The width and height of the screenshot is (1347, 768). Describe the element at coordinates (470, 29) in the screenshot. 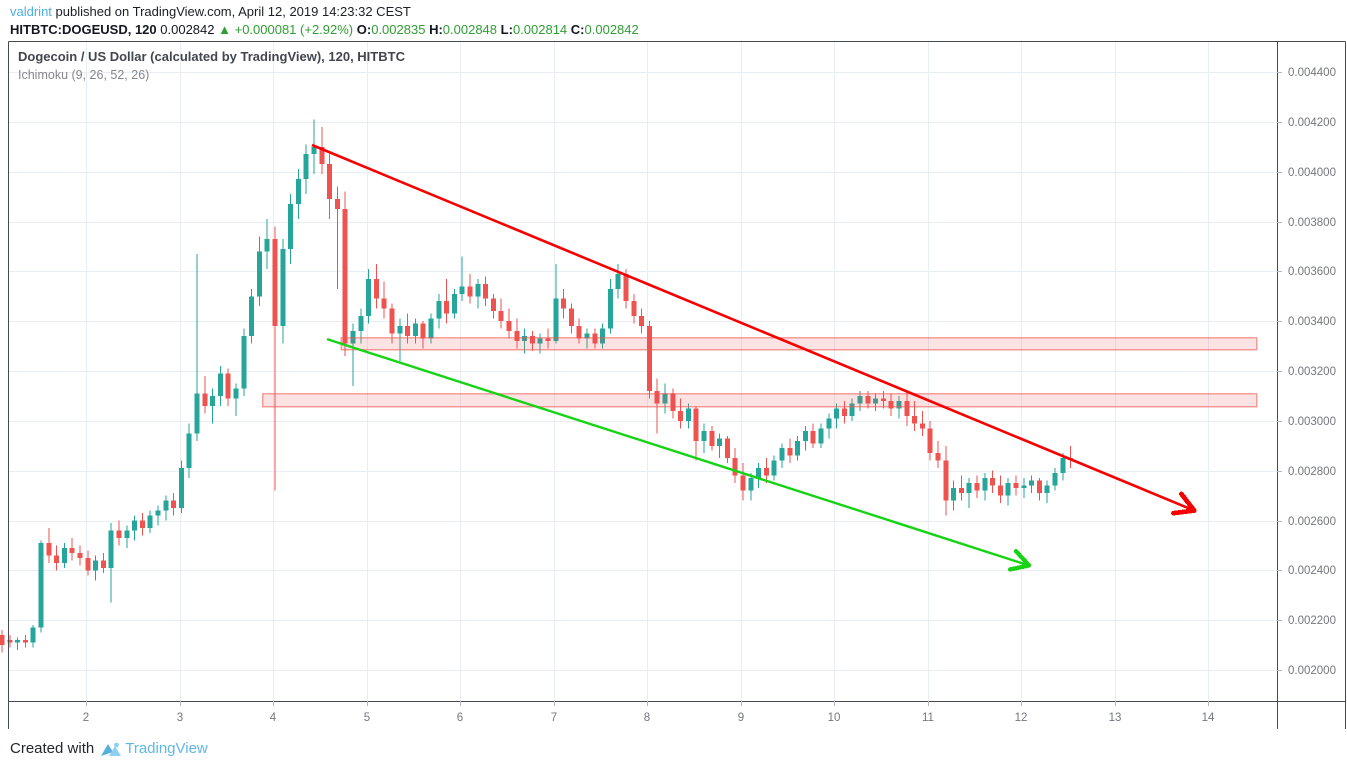

I see `high-value: 0.002848` at that location.